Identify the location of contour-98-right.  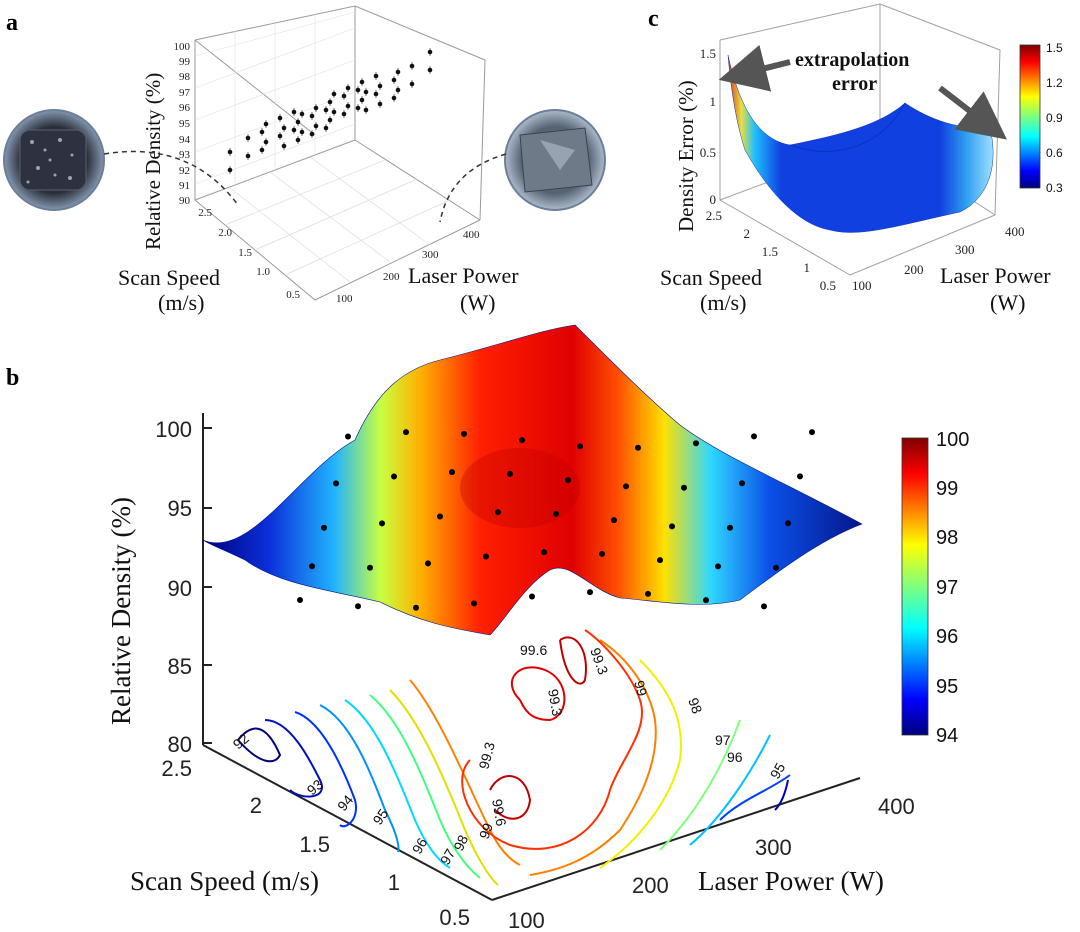
(640, 764).